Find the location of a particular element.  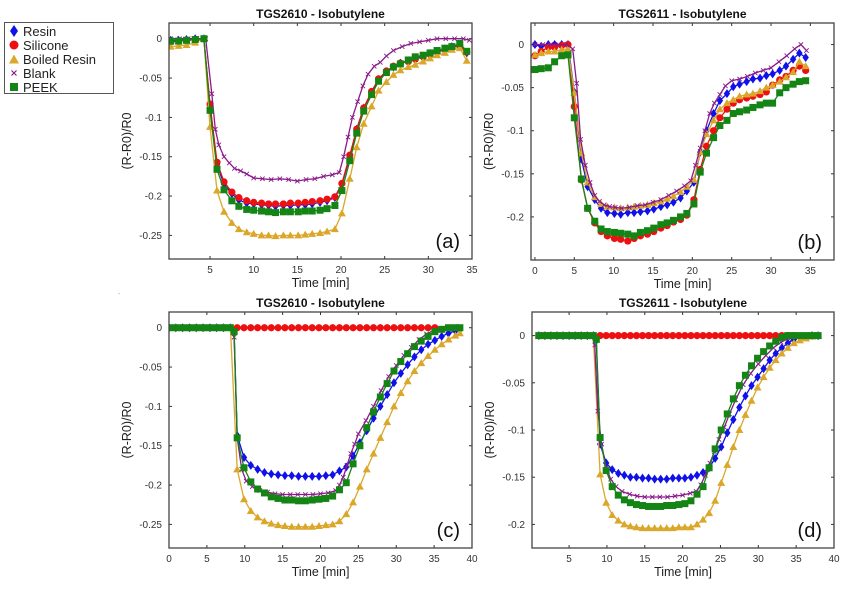

x-axis-label: Time [min] is located at coordinates (321, 572).